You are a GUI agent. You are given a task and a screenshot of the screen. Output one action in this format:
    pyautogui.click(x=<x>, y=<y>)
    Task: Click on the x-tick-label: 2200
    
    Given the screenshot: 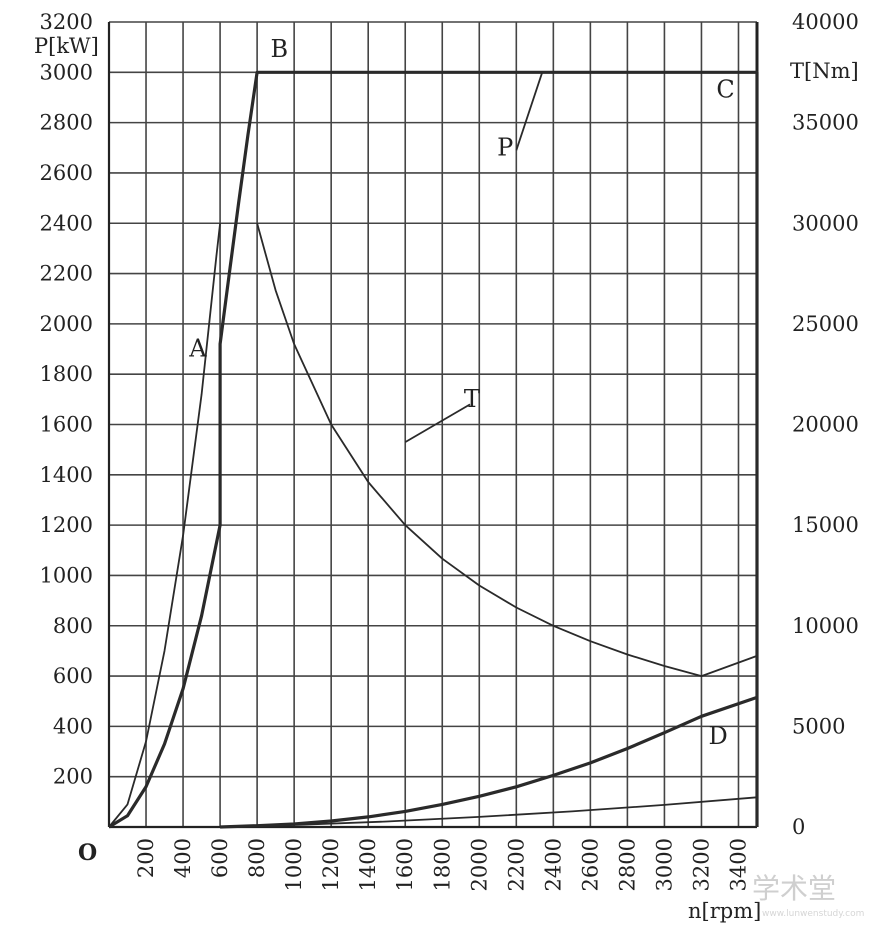 What is the action you would take?
    pyautogui.click(x=516, y=864)
    